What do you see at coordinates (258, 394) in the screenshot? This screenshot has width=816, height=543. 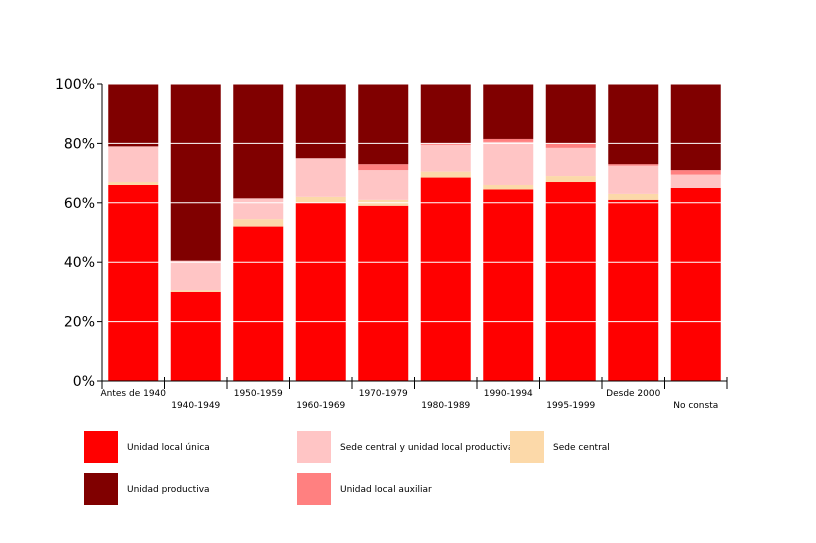 I see `x-tick-label: 1950-1959` at bounding box center [258, 394].